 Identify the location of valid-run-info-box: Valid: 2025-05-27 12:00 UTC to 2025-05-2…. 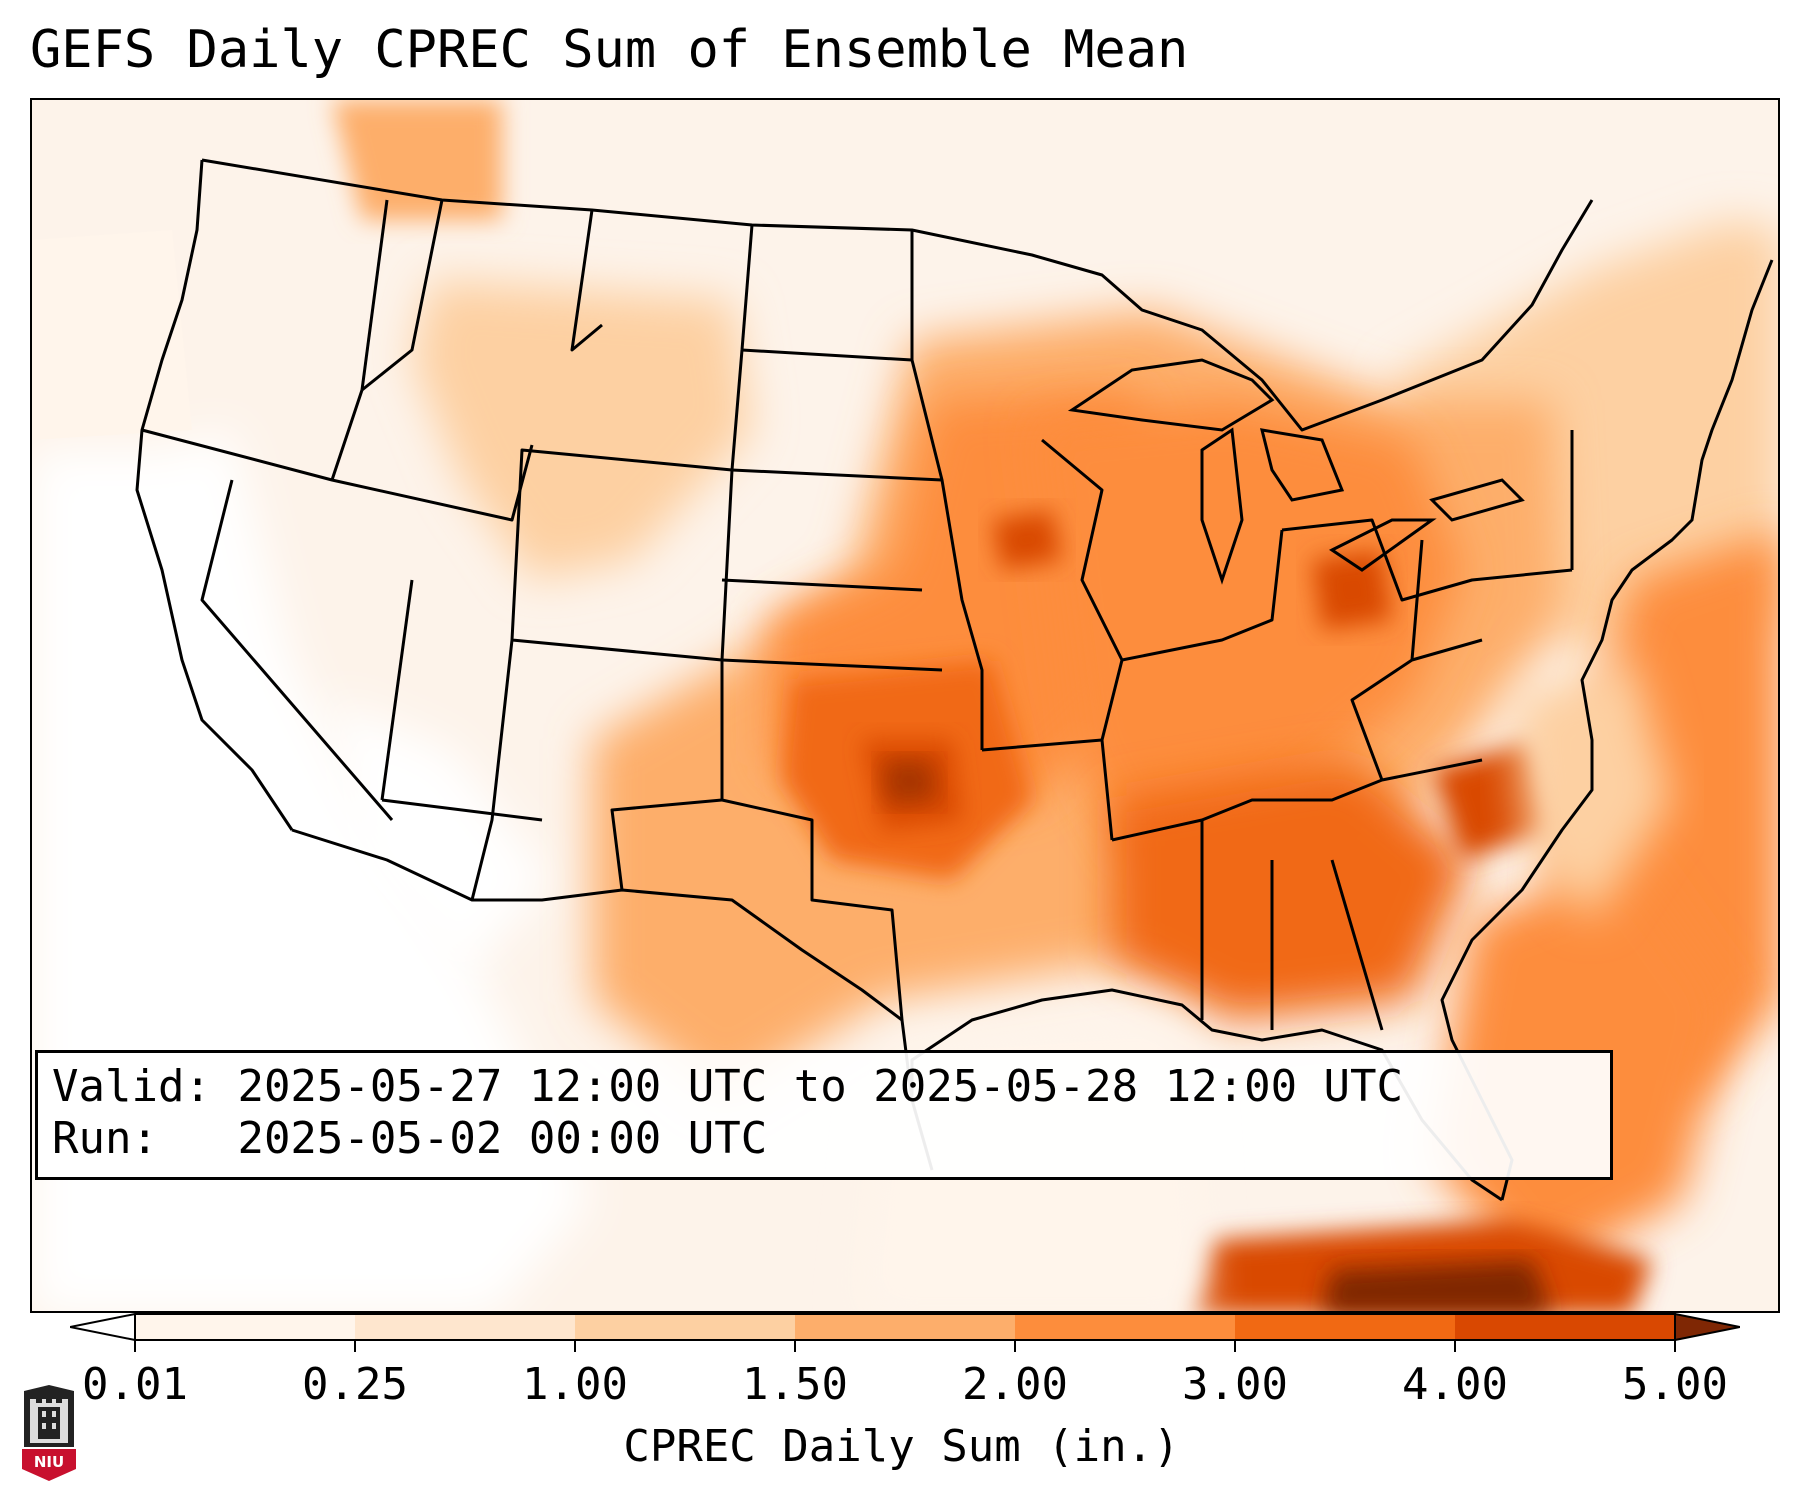
(824, 1115).